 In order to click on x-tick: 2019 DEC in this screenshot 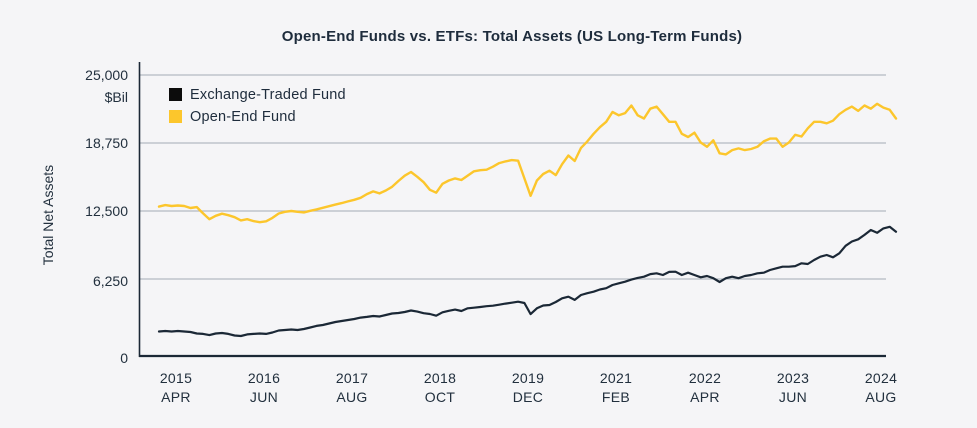, I will do `click(528, 388)`.